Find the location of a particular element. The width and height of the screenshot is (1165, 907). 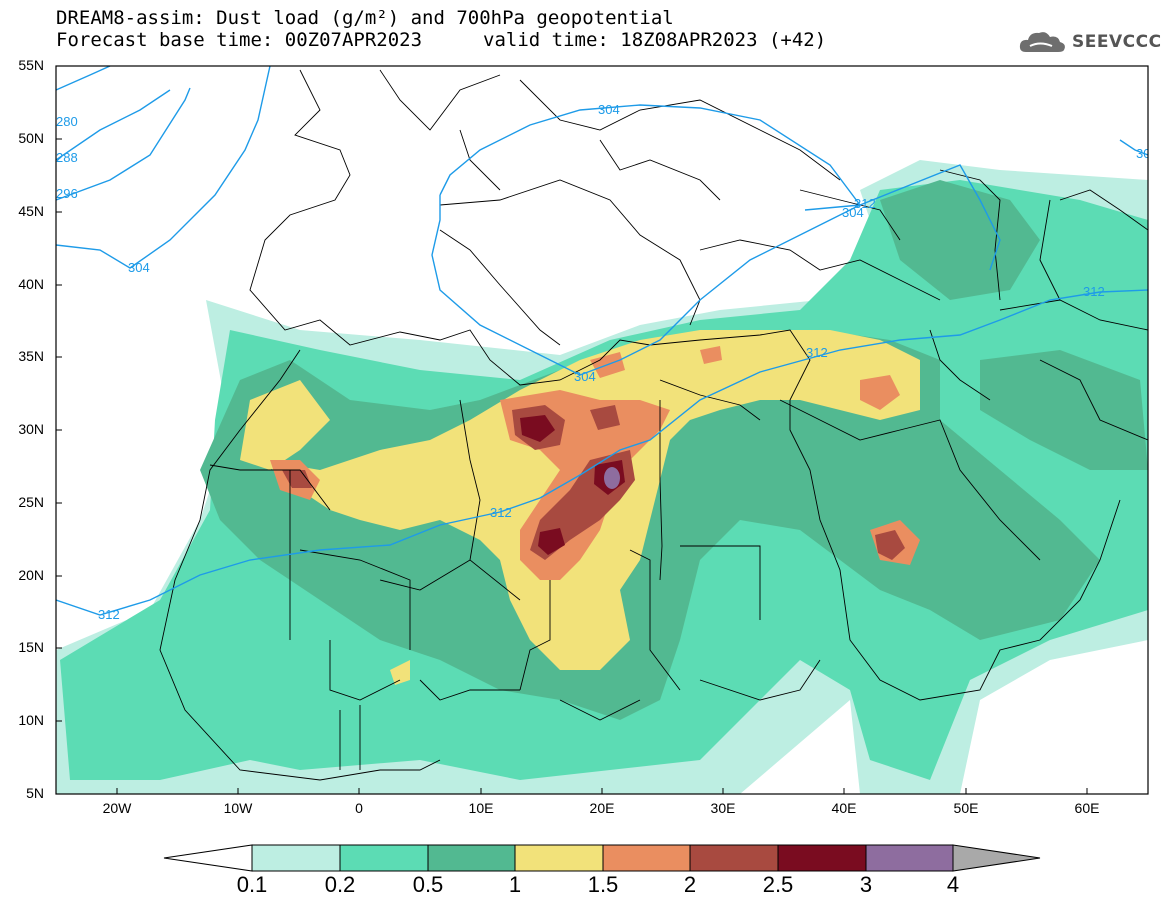

lat-label: 35N is located at coordinates (31, 356).